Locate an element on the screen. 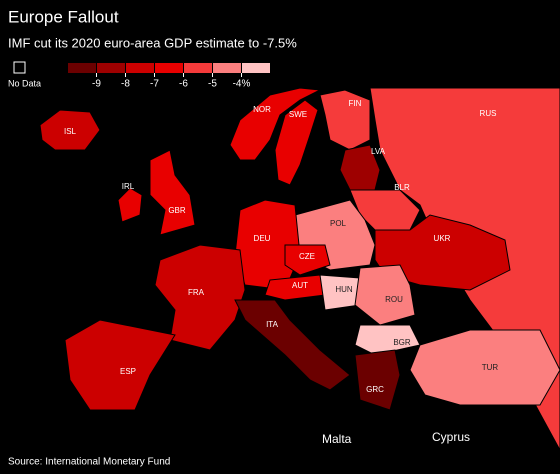 The image size is (560, 474). country-label: SWE is located at coordinates (298, 114).